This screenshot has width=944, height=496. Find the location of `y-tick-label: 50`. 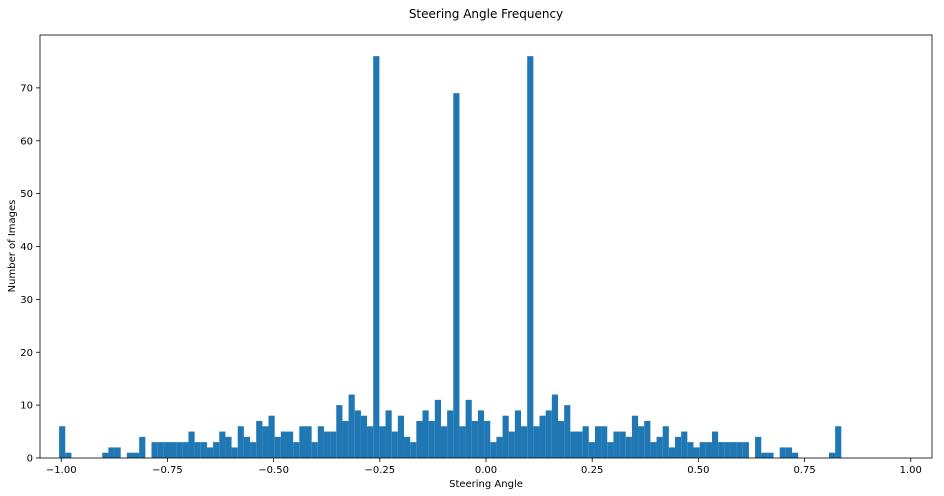

y-tick-label: 50 is located at coordinates (26, 194).